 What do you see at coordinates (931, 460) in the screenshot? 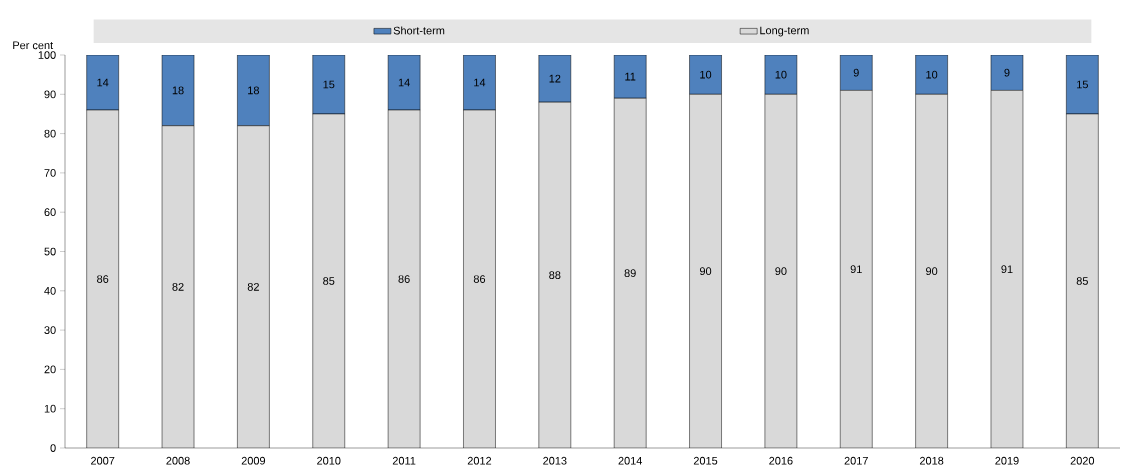
I see `x-tick-label: 2018` at bounding box center [931, 460].